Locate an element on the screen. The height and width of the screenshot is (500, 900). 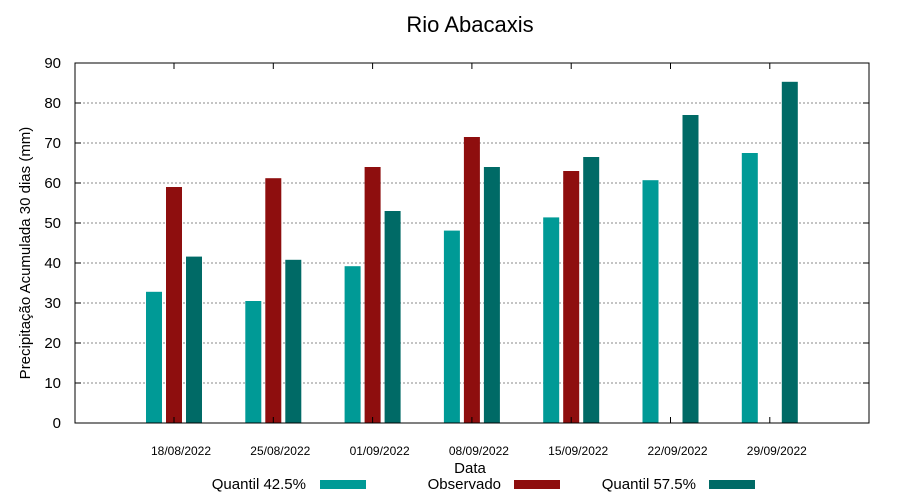
y-axis-label: Precipitação Acumulada 30 dias (mm) is located at coordinates (25, 253).